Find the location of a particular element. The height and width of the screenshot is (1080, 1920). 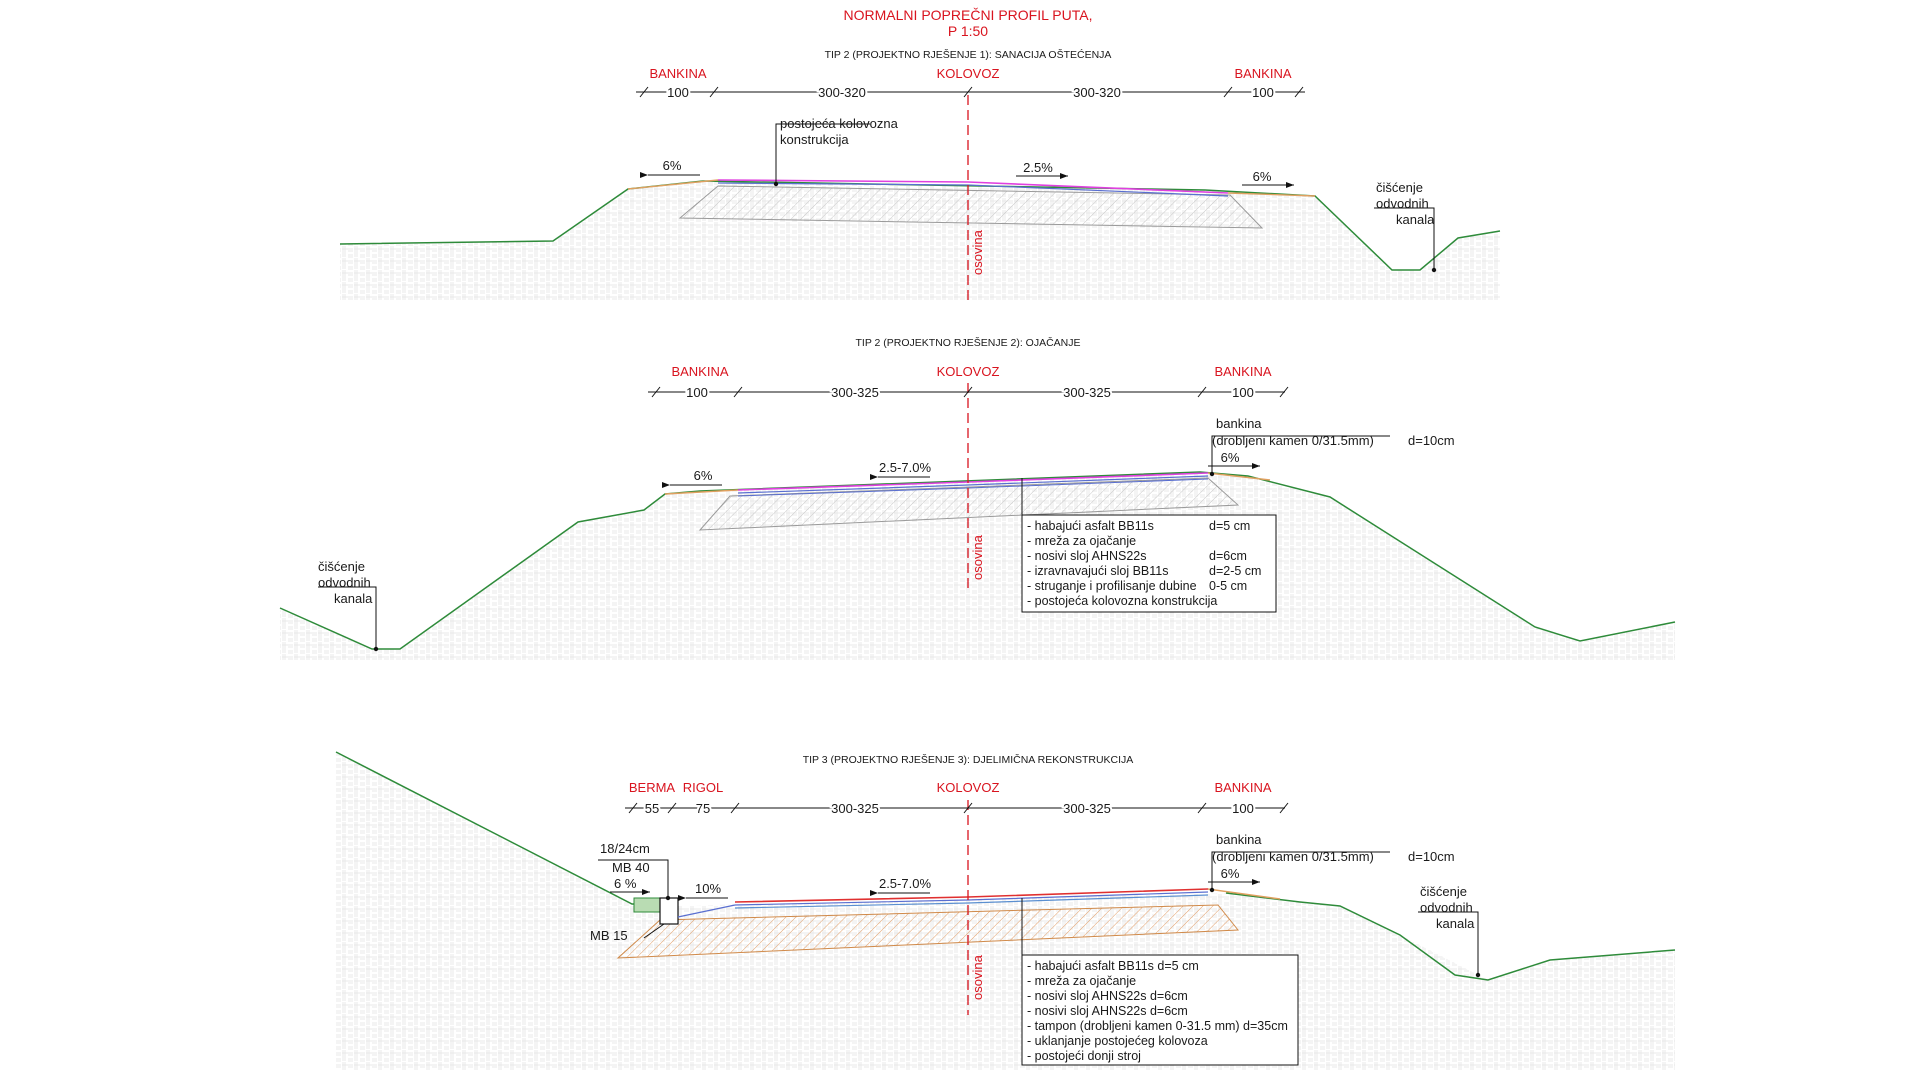

section-3-layer-7: - postojeći donji stroj is located at coordinates (1084, 1056).